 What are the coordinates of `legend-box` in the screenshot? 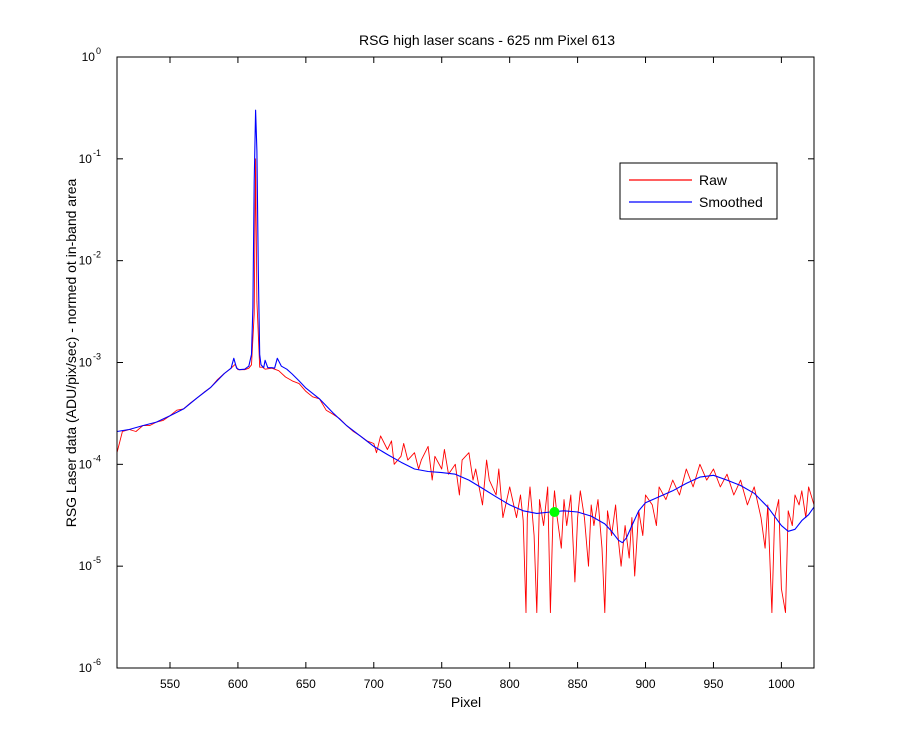 It's located at (698, 191).